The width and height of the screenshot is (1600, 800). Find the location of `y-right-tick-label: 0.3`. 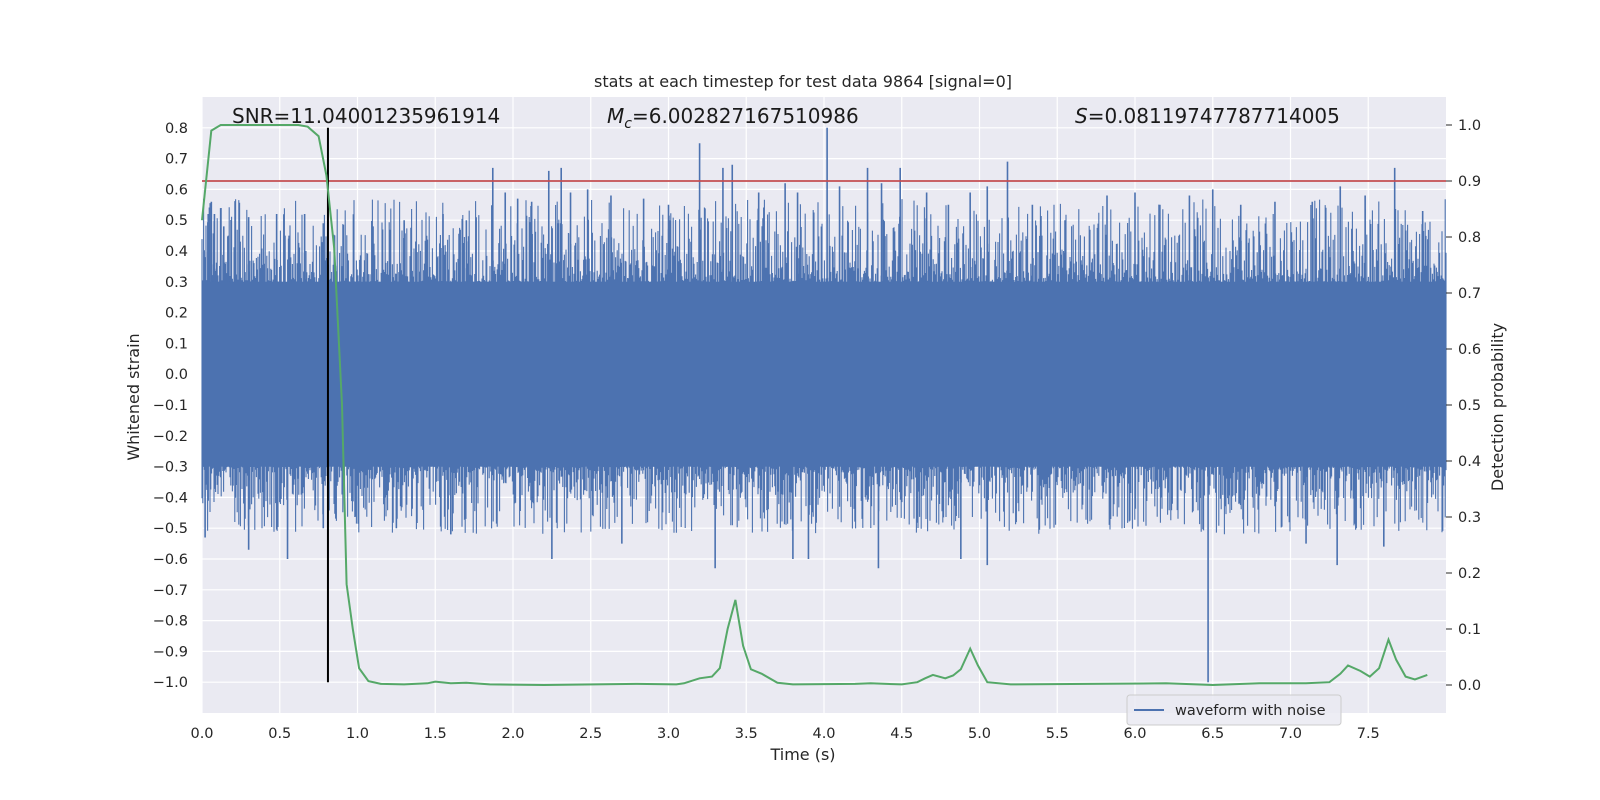

y-right-tick-label: 0.3 is located at coordinates (1469, 518).